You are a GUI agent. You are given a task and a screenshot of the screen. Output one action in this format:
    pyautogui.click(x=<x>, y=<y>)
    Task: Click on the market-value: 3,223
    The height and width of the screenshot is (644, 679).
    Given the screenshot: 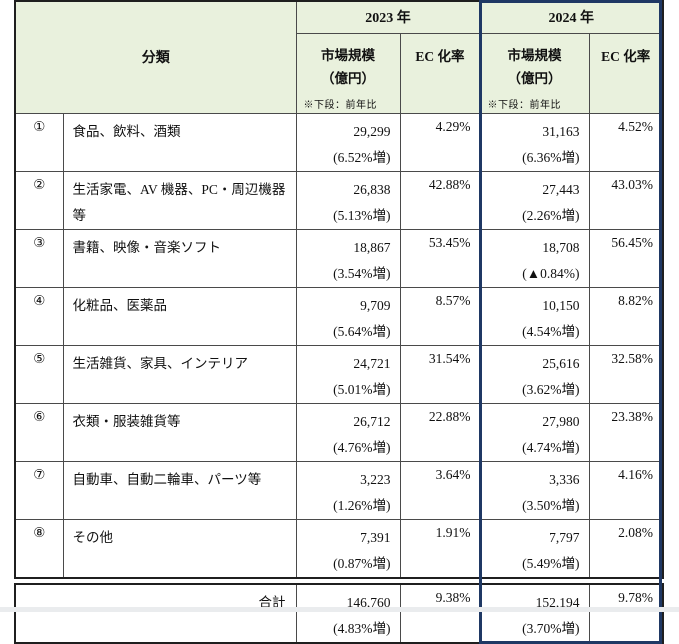 What is the action you would take?
    pyautogui.click(x=375, y=479)
    